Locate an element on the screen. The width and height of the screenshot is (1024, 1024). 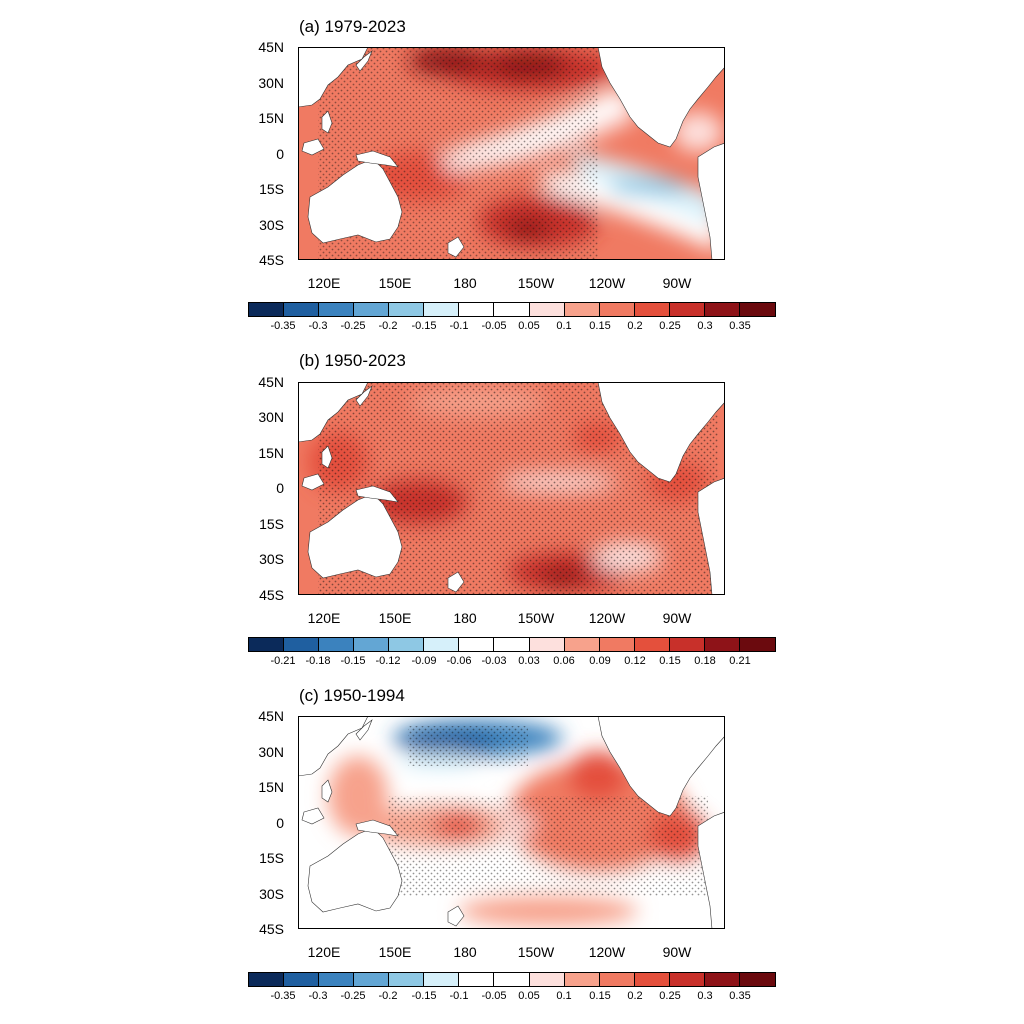
map-c is located at coordinates (511, 822).